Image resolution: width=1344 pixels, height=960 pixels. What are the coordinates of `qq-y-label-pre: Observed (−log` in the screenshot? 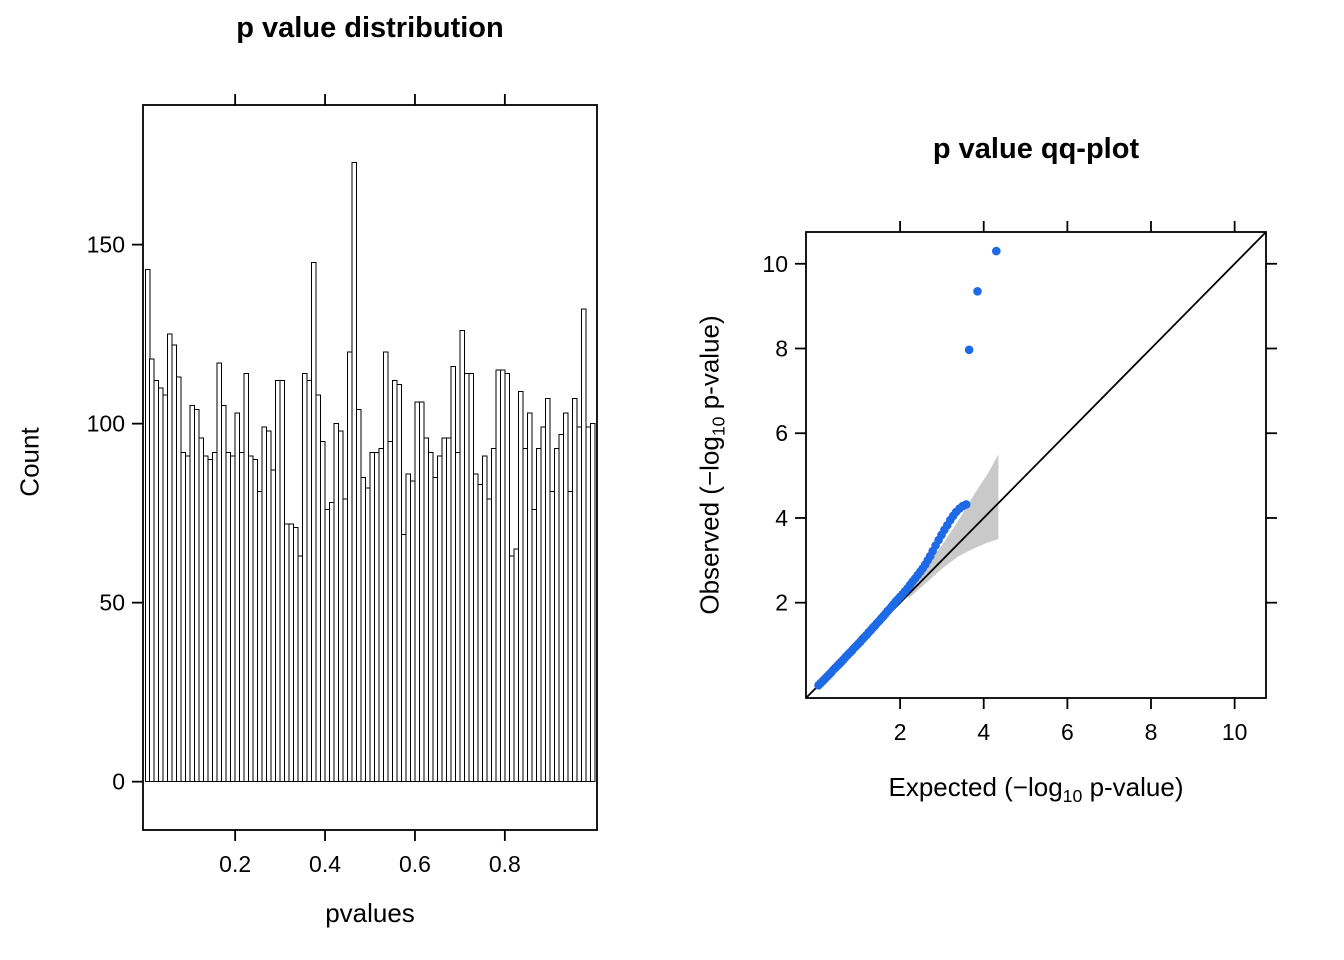 It's located at (709, 525).